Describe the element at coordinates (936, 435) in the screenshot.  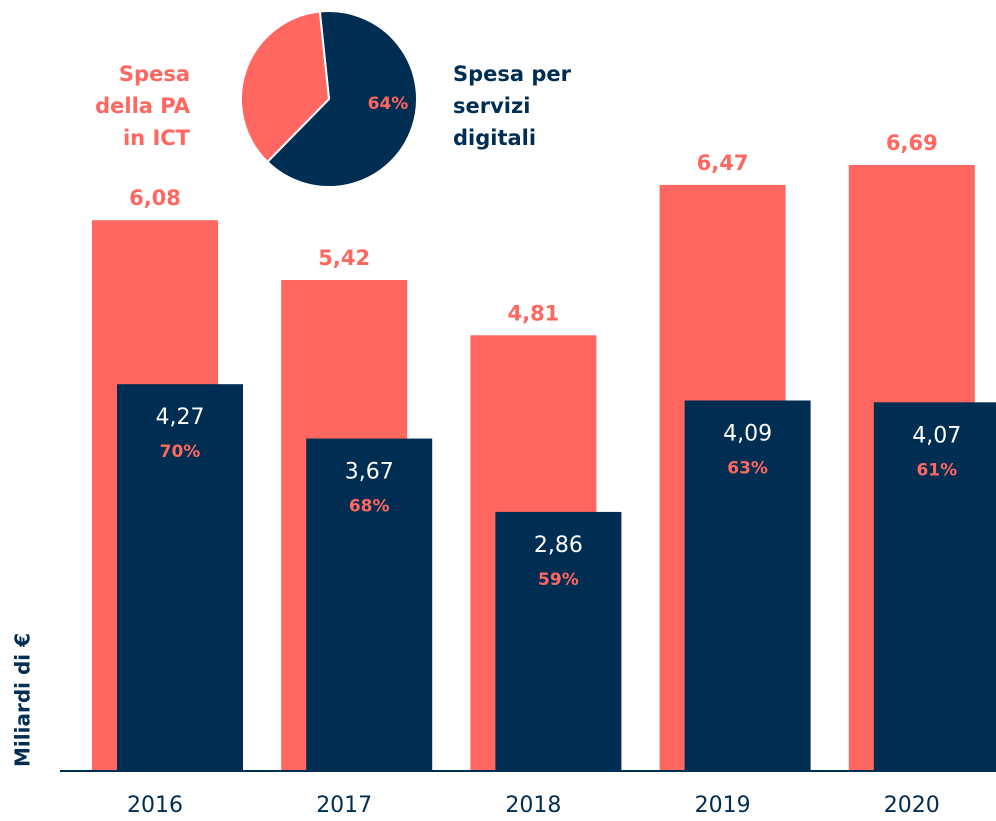
I see `value-label: 4,07` at that location.